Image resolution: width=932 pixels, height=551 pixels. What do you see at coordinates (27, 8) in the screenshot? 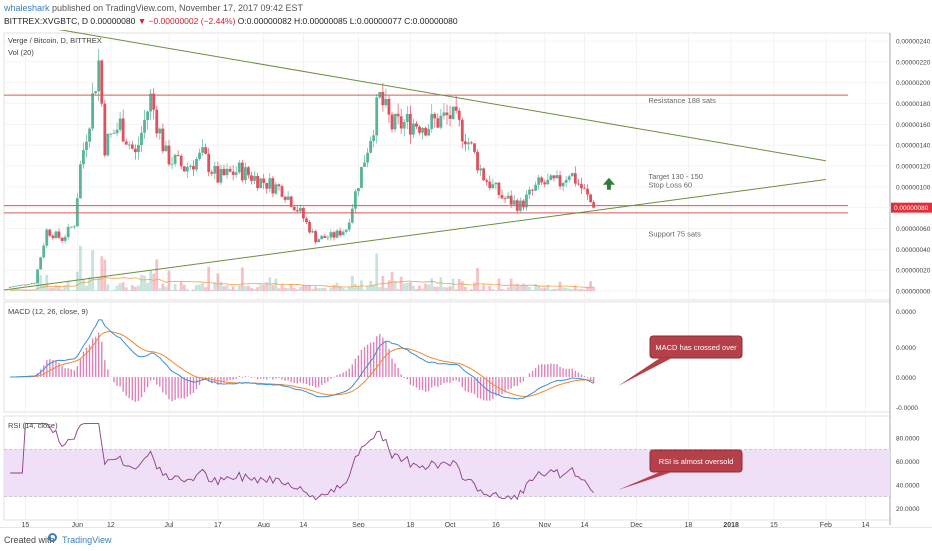
I see `author-link: whaleshark` at bounding box center [27, 8].